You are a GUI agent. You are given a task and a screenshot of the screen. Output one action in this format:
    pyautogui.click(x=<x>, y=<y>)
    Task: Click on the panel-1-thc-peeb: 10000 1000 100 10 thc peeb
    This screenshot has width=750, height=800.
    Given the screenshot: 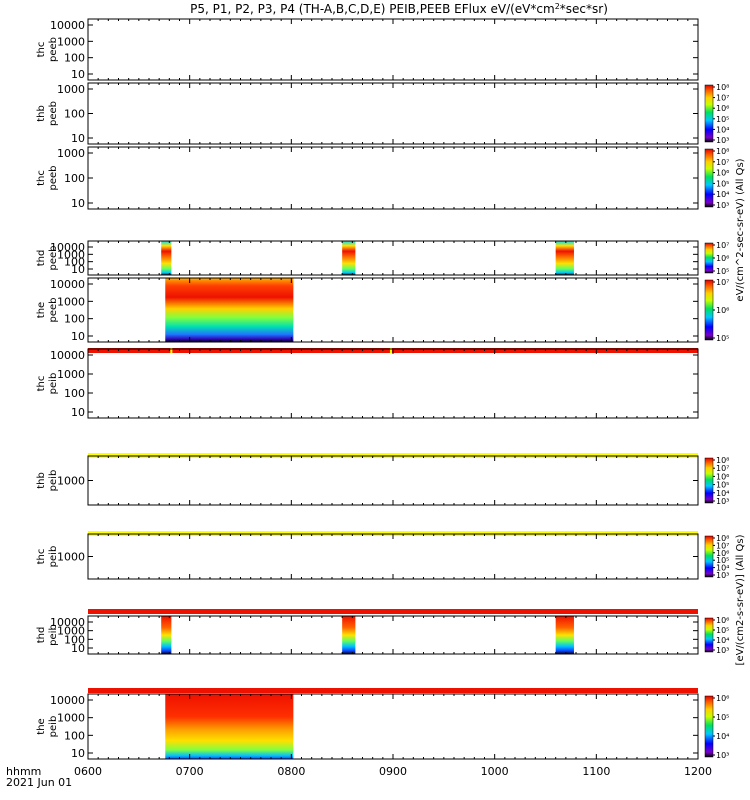 What is the action you would take?
    pyautogui.click(x=367, y=49)
    